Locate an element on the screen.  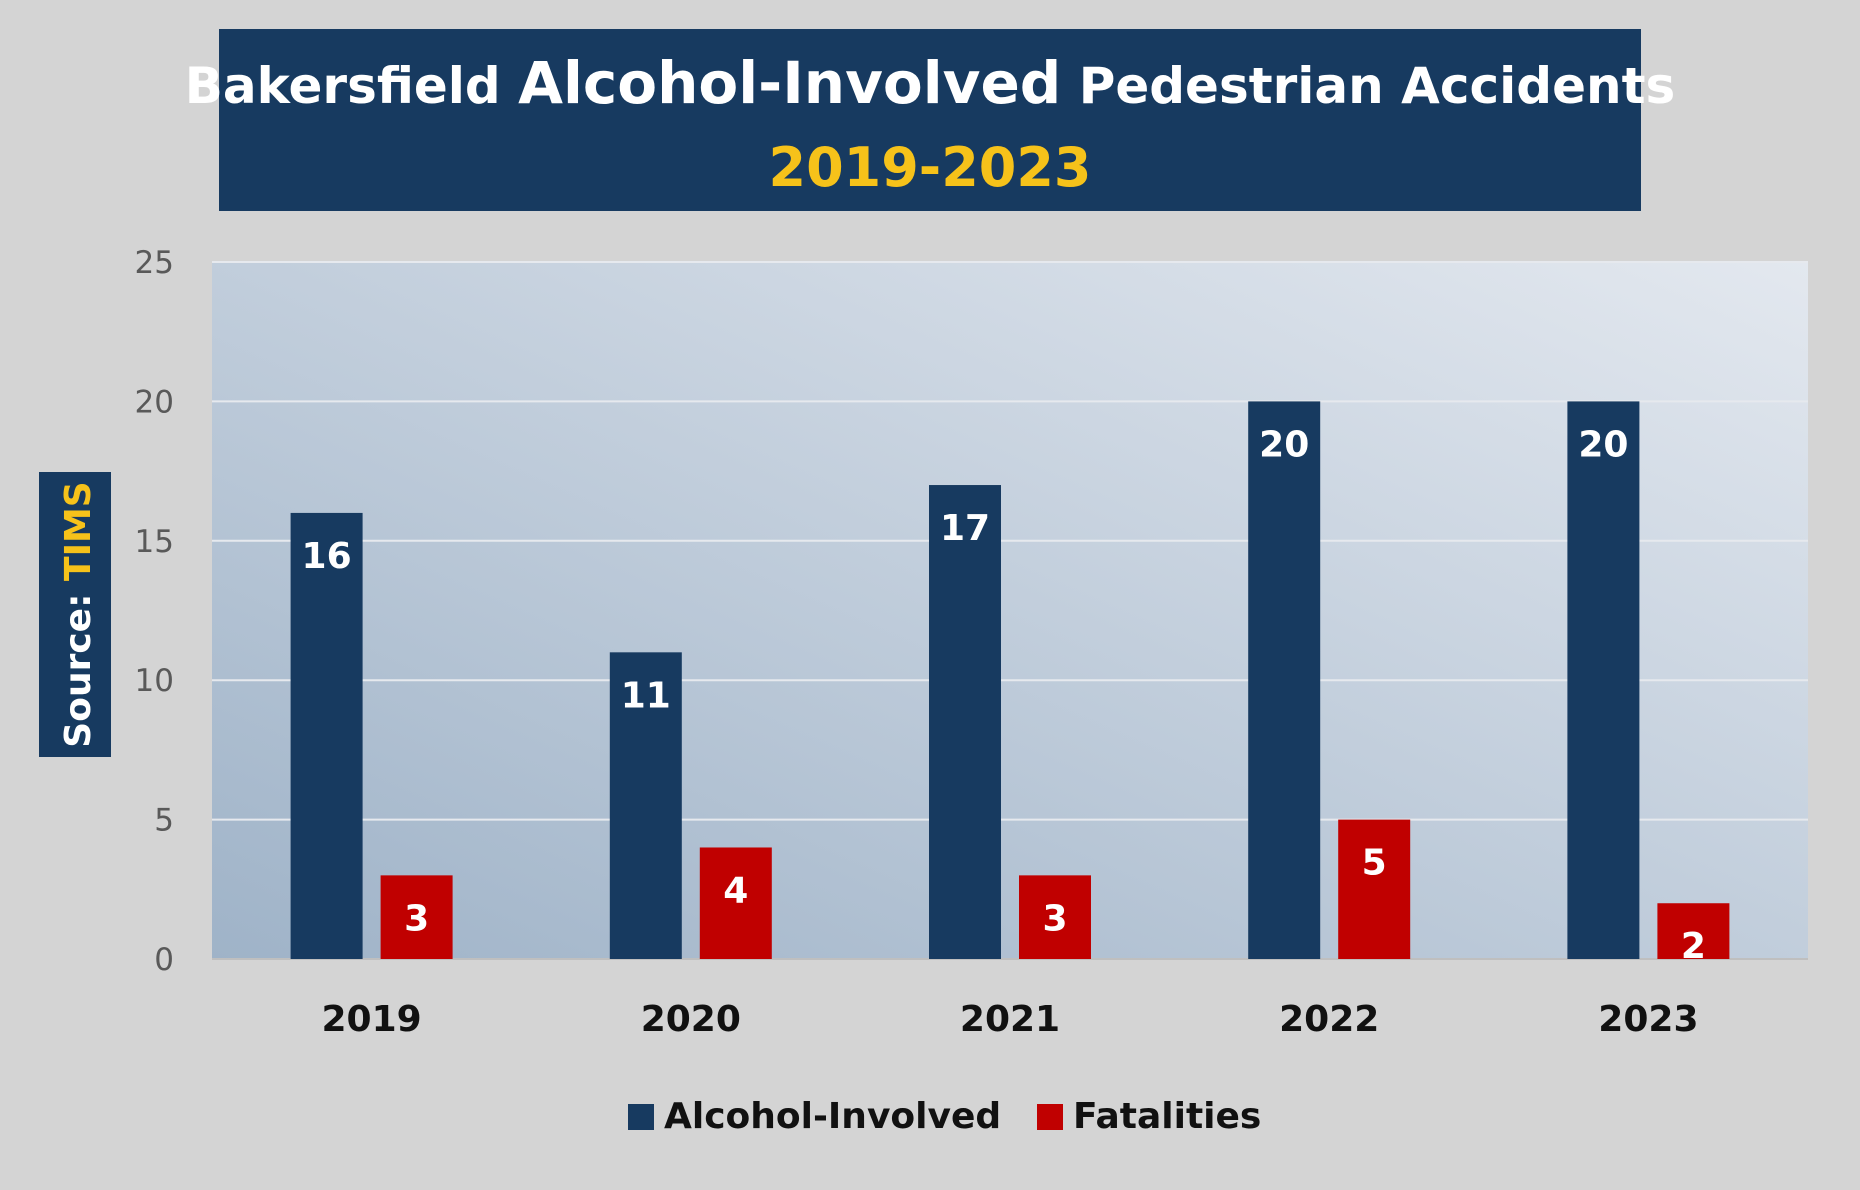
data-label: 2 is located at coordinates (1693, 946).